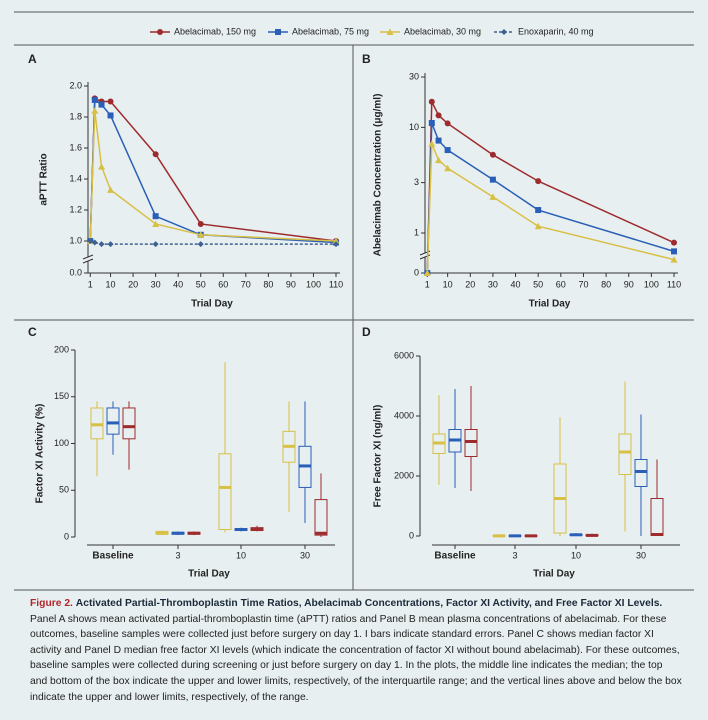 The height and width of the screenshot is (720, 708). Describe the element at coordinates (404, 475) in the screenshot. I see `y-tick-label: 2000` at that location.